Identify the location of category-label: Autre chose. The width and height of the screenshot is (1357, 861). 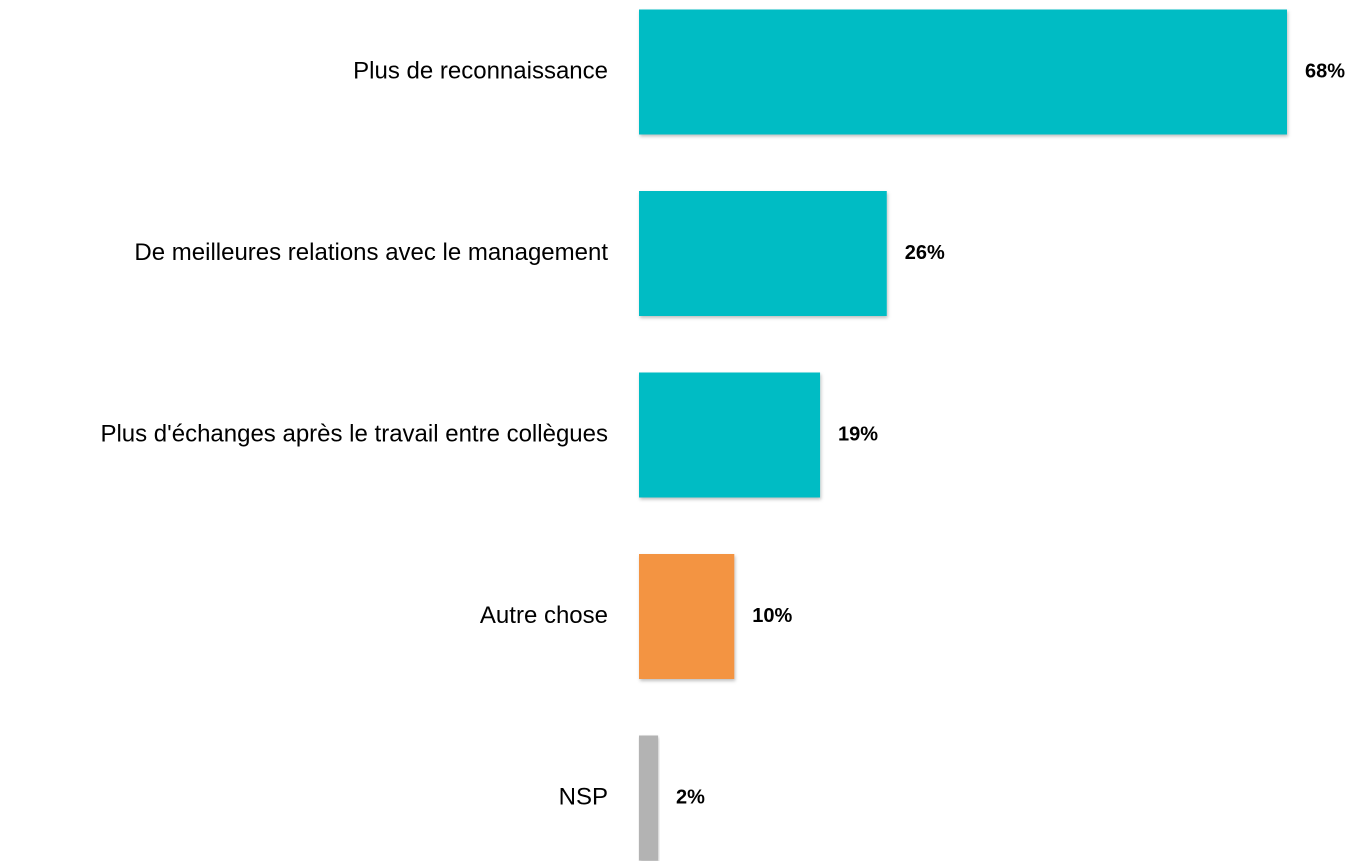
(544, 615).